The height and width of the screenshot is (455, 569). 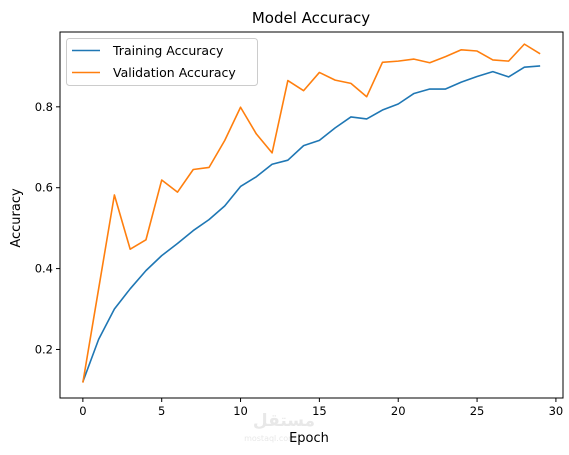 I want to click on x-tick-label: 10, so click(x=240, y=411).